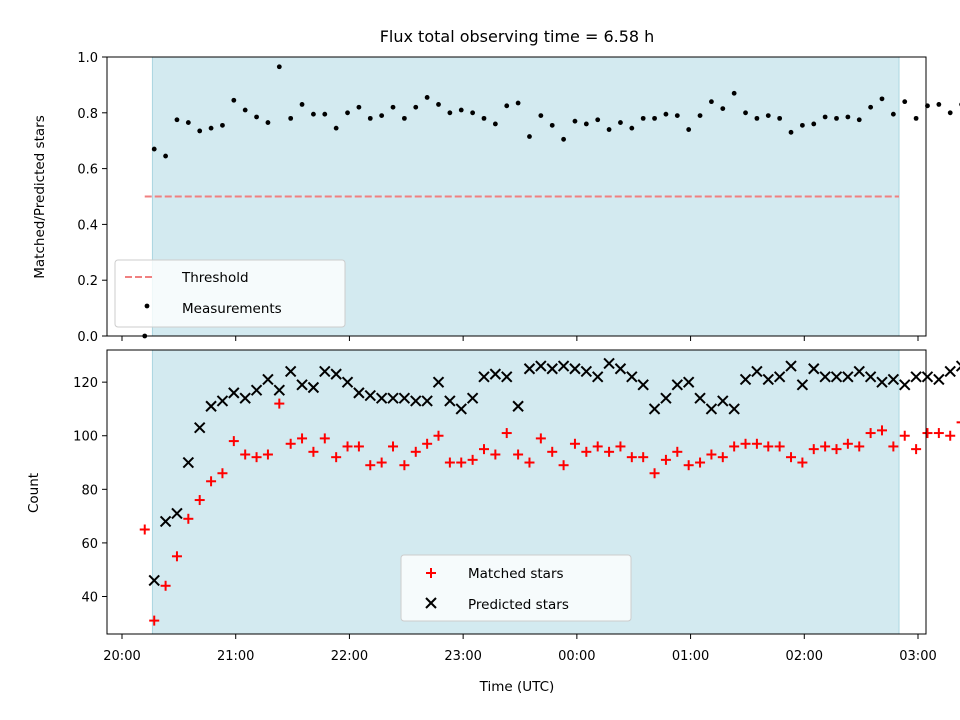  Describe the element at coordinates (147, 306) in the screenshot. I see `measurements-legend-swatch` at that location.